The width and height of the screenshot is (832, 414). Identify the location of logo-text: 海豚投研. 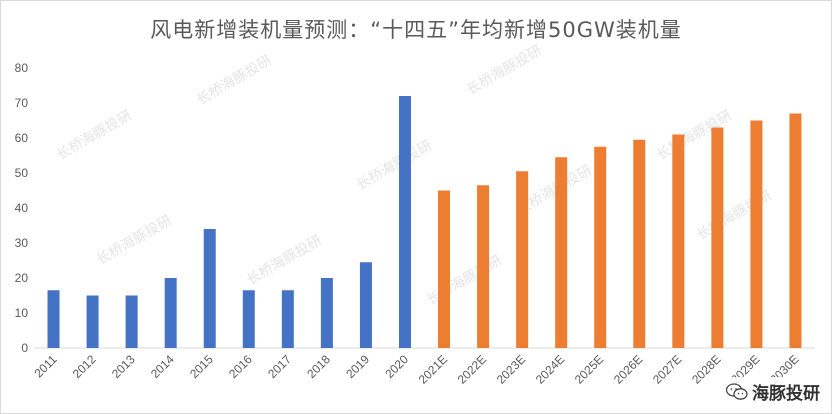
(786, 394).